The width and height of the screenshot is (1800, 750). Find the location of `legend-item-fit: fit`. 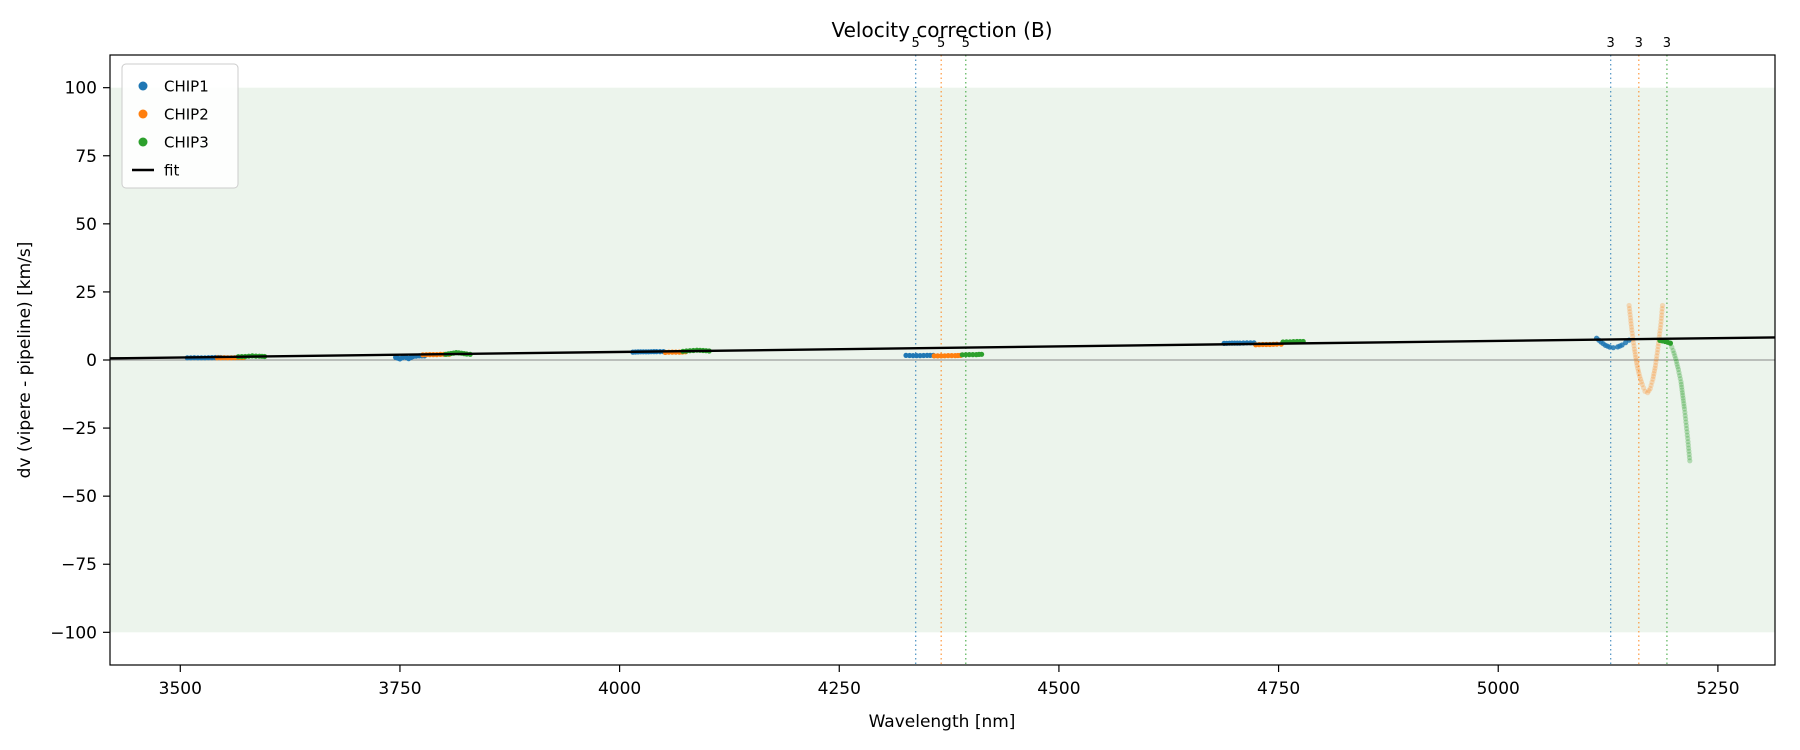

legend-item-fit: fit is located at coordinates (155, 171).